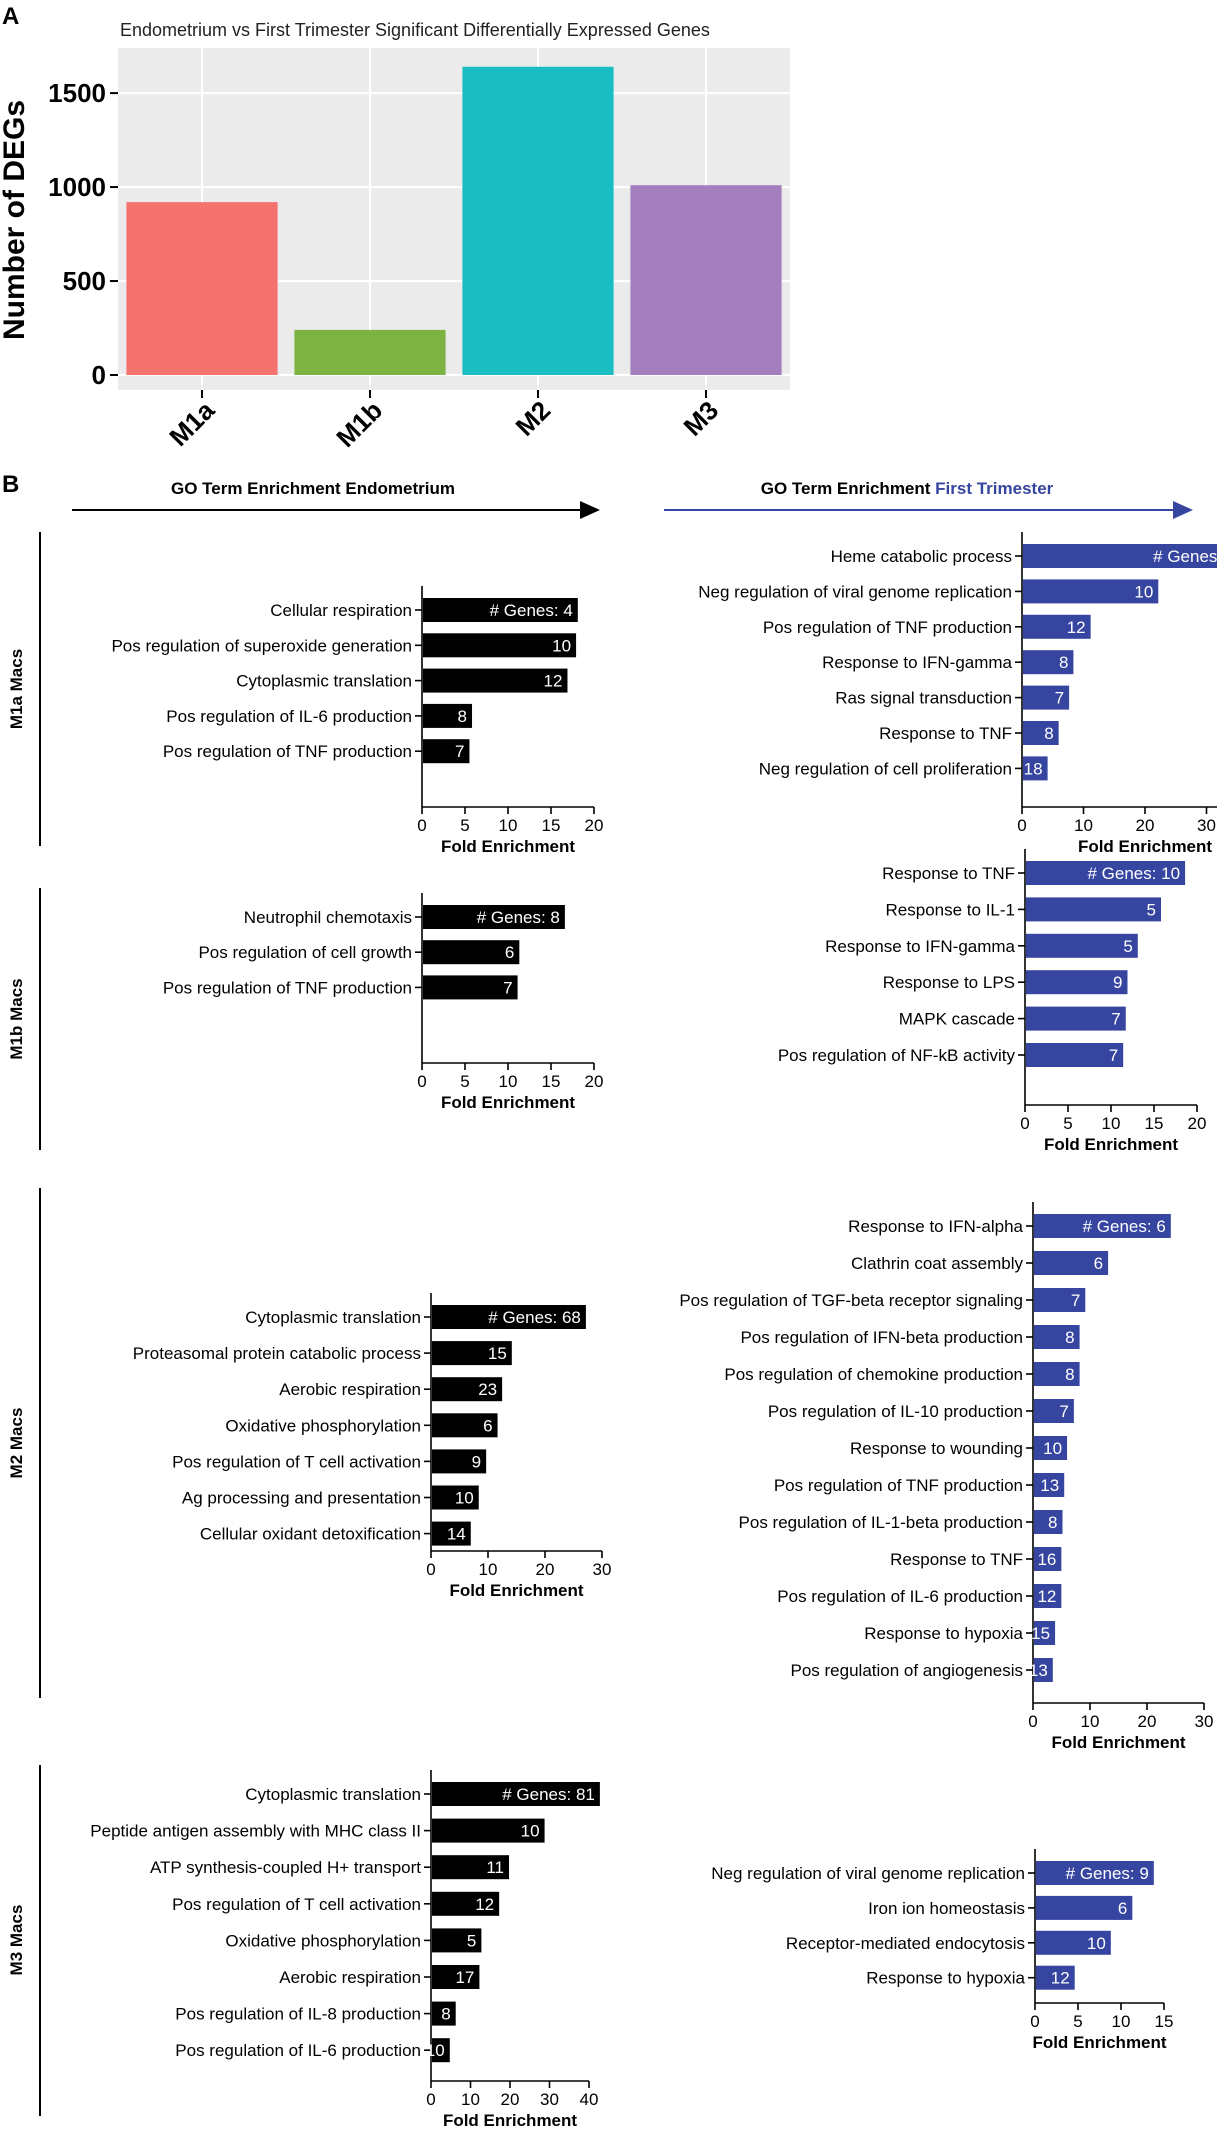  I want to click on gene-count-label: 5, so click(1151, 909).